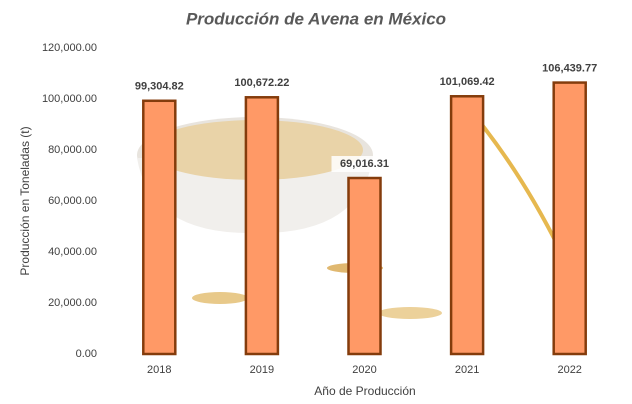  What do you see at coordinates (316, 18) in the screenshot?
I see `chart-title: Producción de Avena en México` at bounding box center [316, 18].